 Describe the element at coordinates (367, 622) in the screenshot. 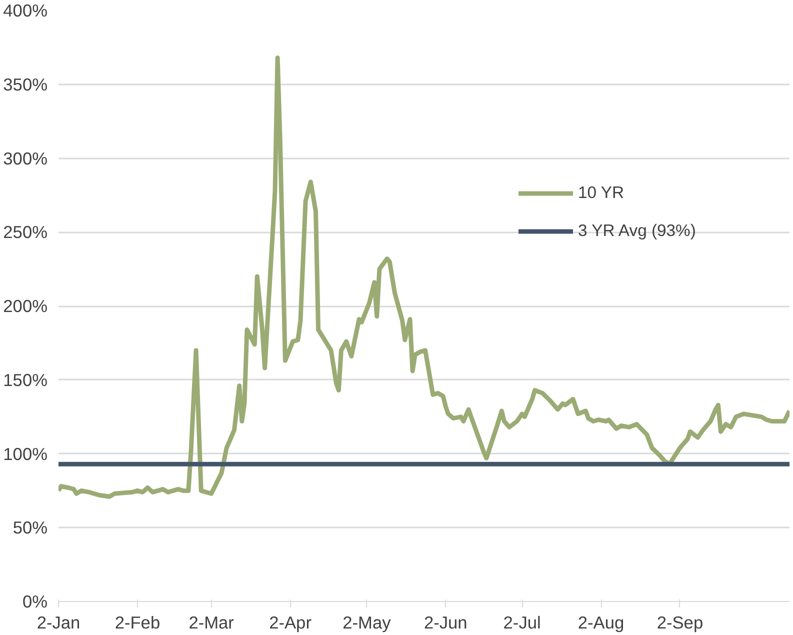

I see `x-tick-label: 2-May` at that location.